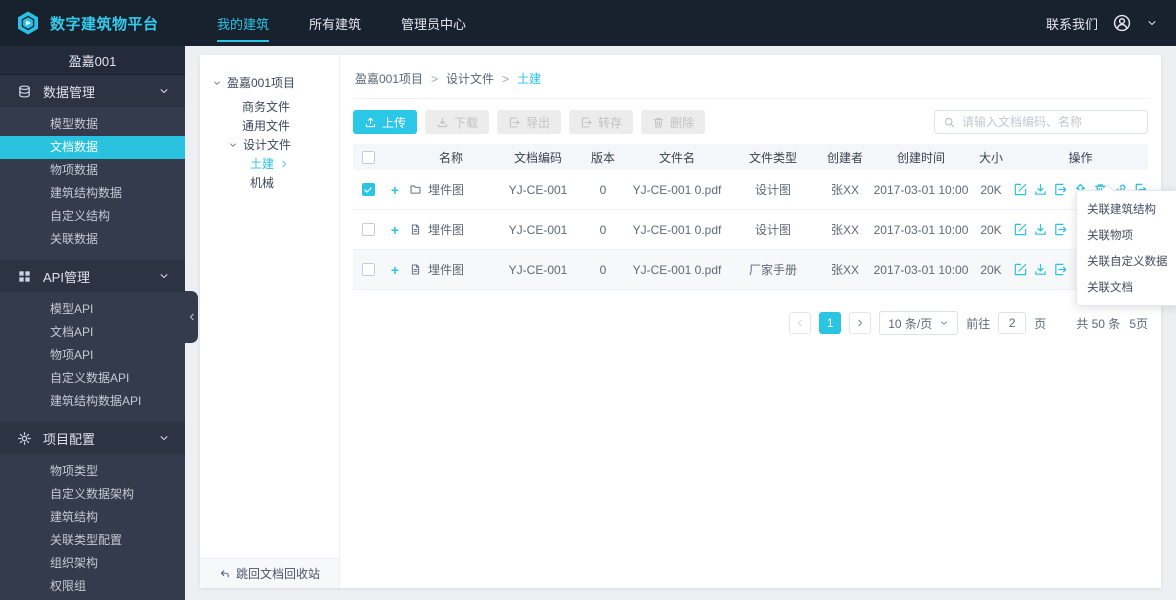  What do you see at coordinates (74, 124) in the screenshot?
I see `sidebar-item-model-data: 模型数据` at bounding box center [74, 124].